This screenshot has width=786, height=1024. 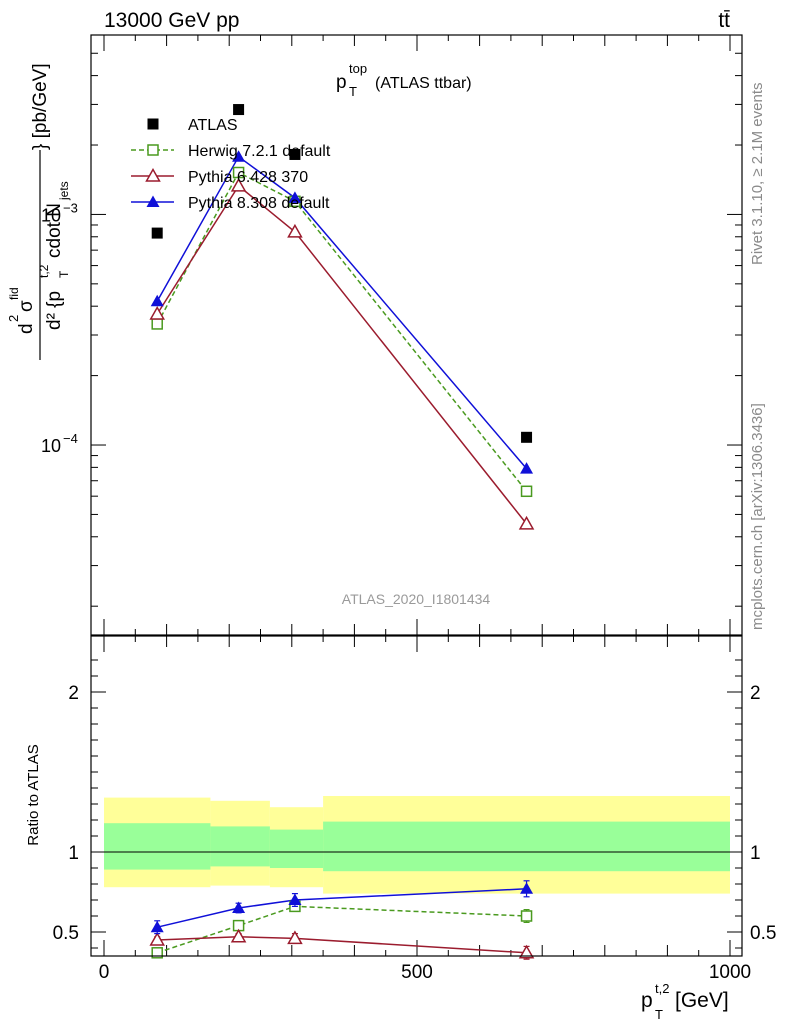 What do you see at coordinates (26, 328) in the screenshot?
I see `ylabel-d-numerator: d` at bounding box center [26, 328].